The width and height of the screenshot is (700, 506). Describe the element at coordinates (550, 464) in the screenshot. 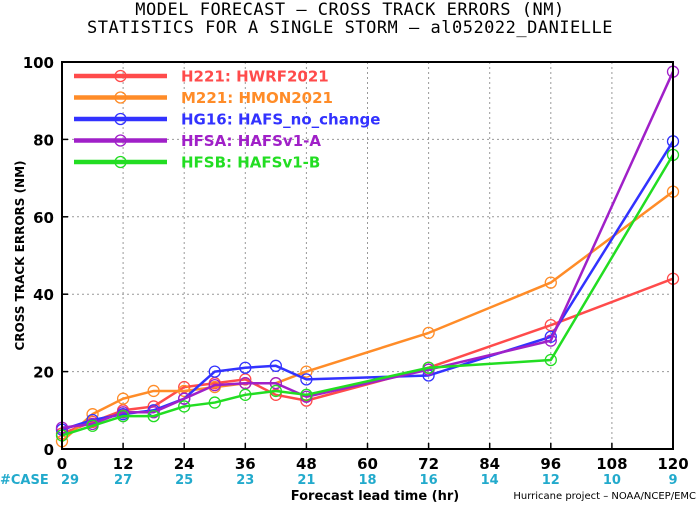

I see `x-tick-label: 96` at that location.